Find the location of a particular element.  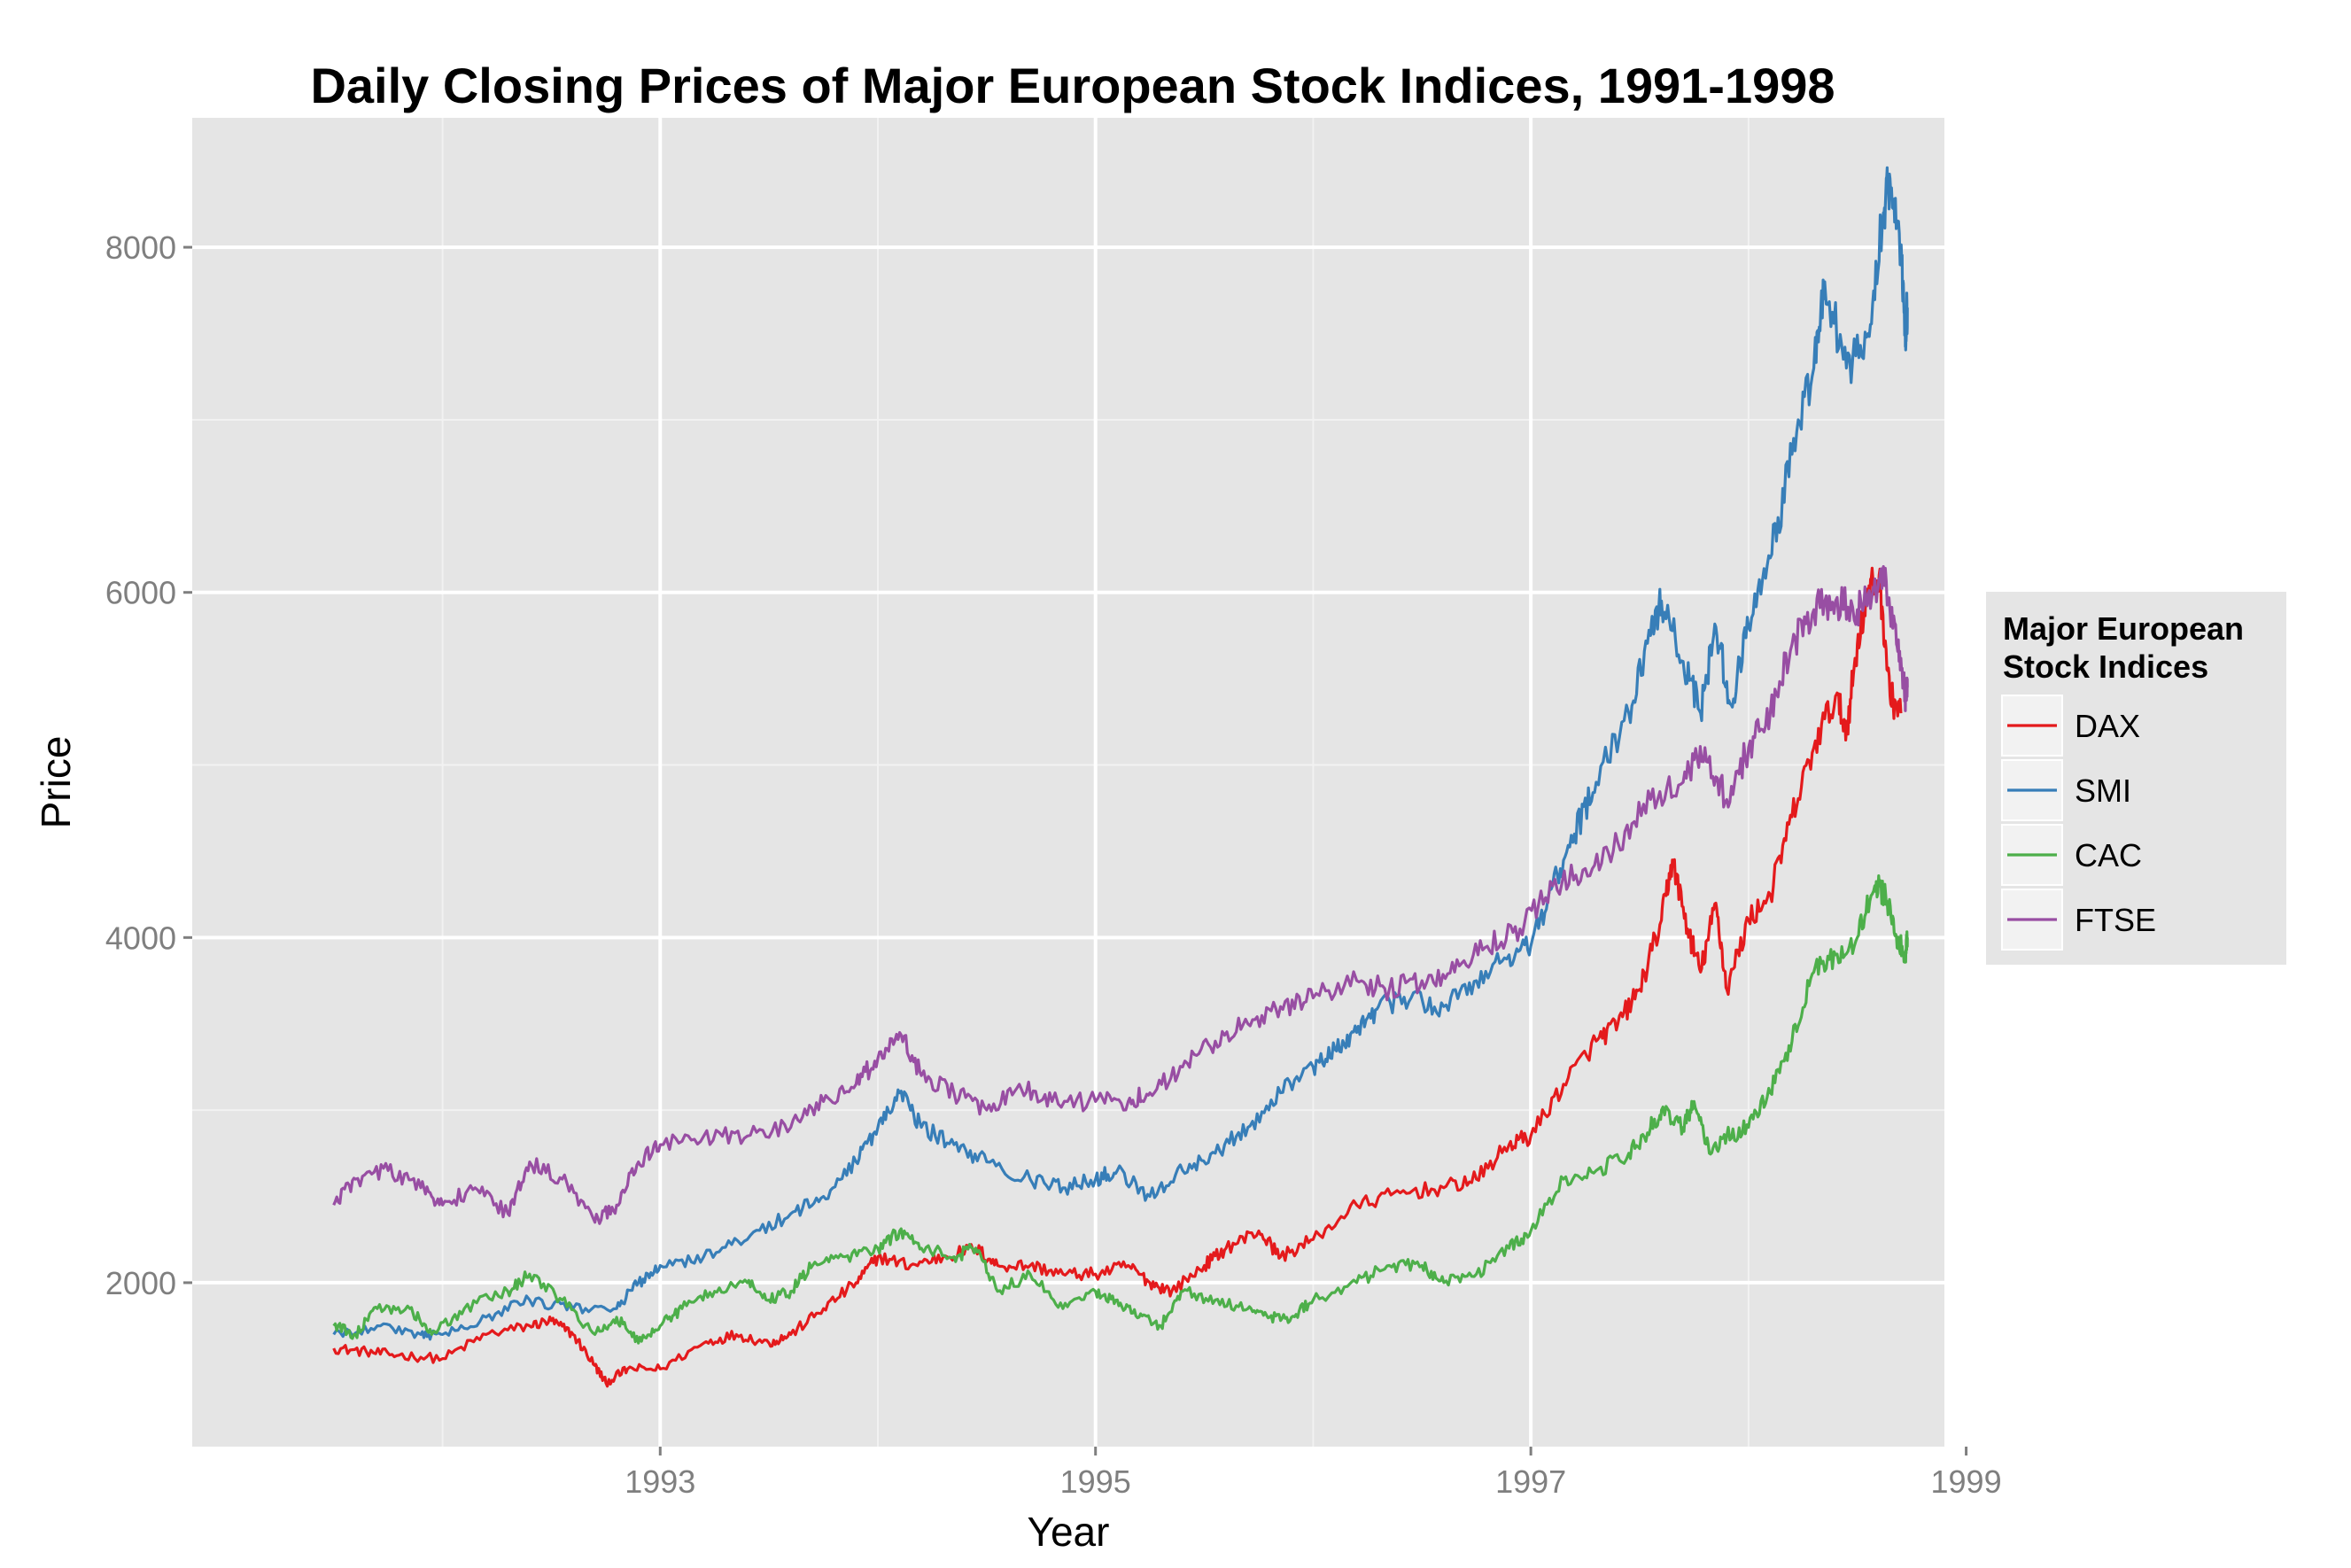

y-axis: 2000 4000 6000 8000 is located at coordinates (148, 765).